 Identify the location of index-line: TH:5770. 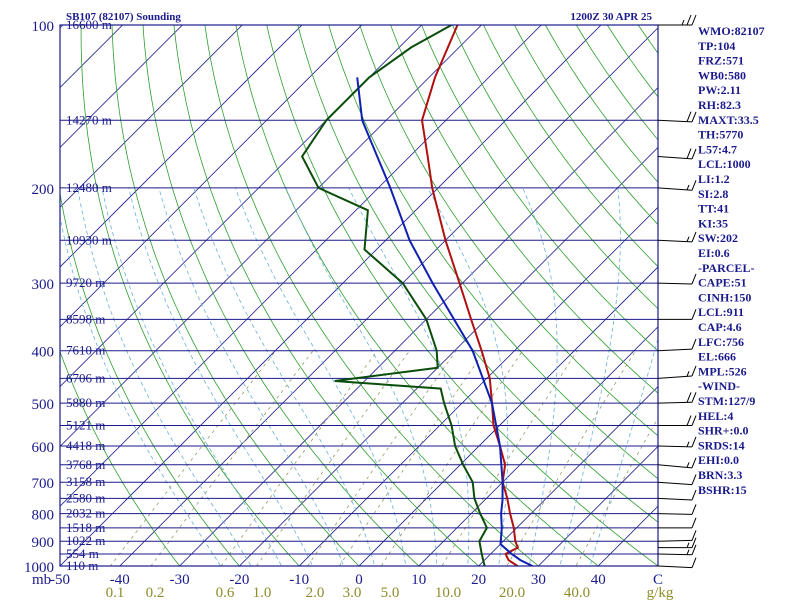
(720, 135).